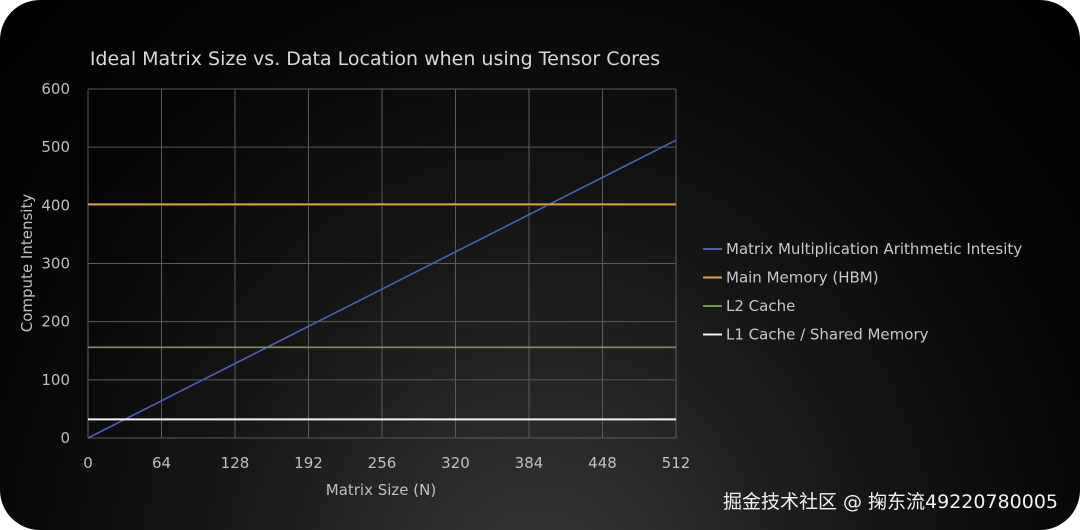 Image resolution: width=1080 pixels, height=530 pixels. What do you see at coordinates (27, 263) in the screenshot?
I see `y-axis-label: Compute Intensity` at bounding box center [27, 263].